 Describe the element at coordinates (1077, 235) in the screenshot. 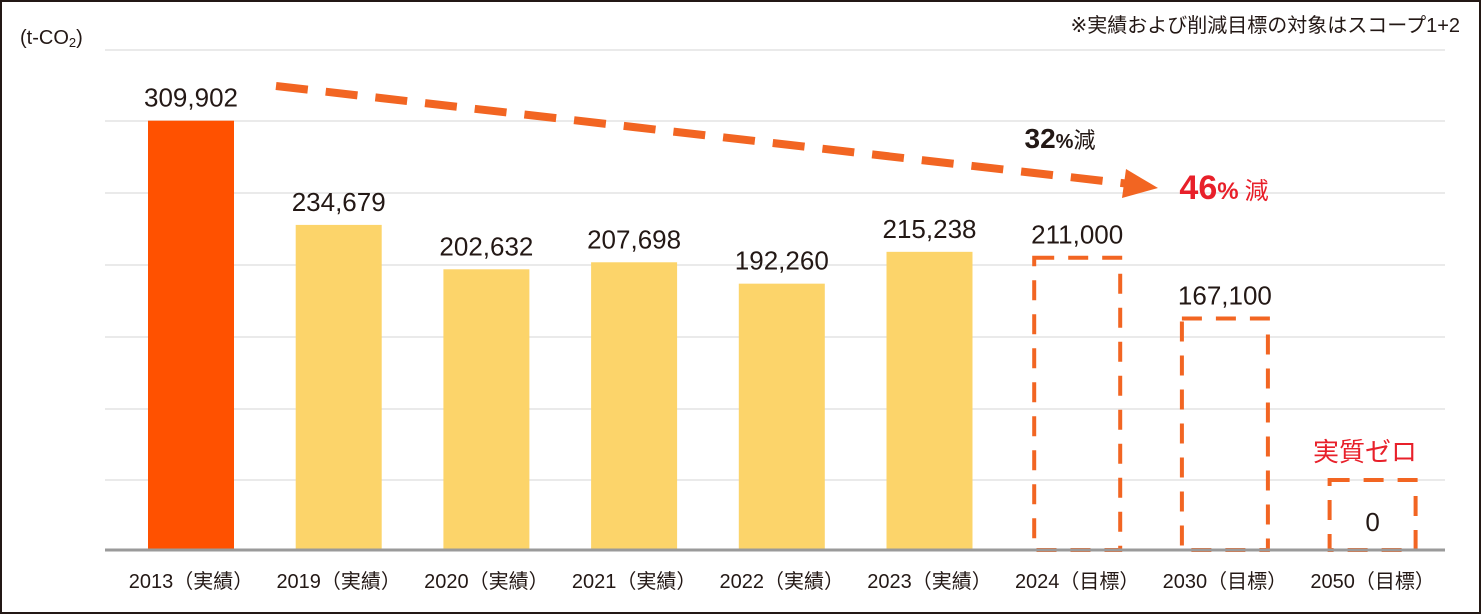

I see `value-label: 211,000` at that location.